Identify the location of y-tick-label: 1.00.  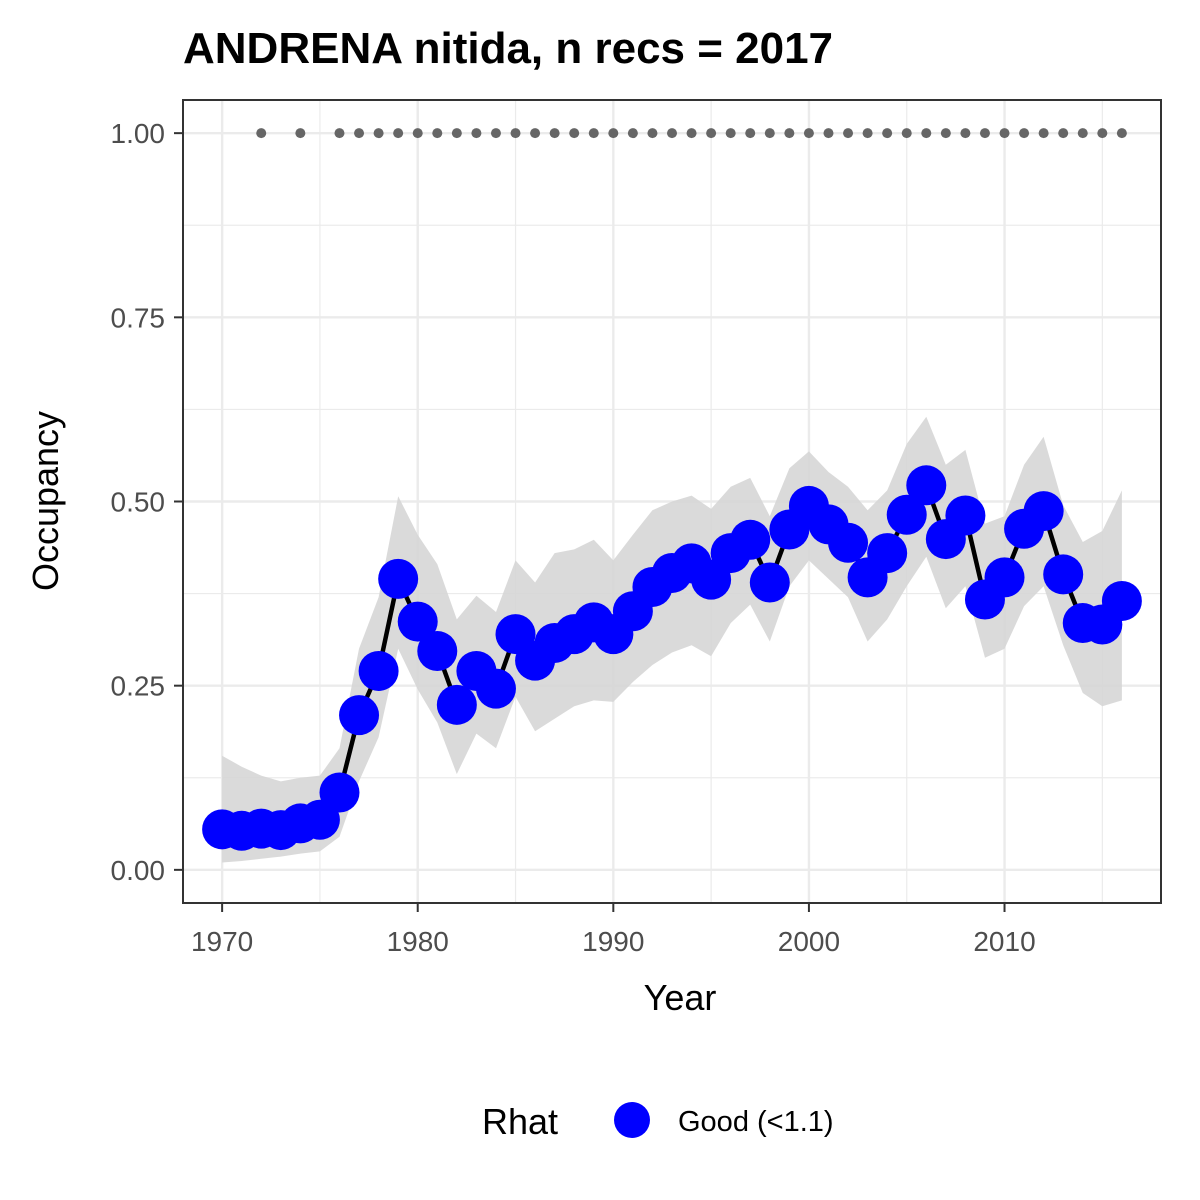
(138, 133).